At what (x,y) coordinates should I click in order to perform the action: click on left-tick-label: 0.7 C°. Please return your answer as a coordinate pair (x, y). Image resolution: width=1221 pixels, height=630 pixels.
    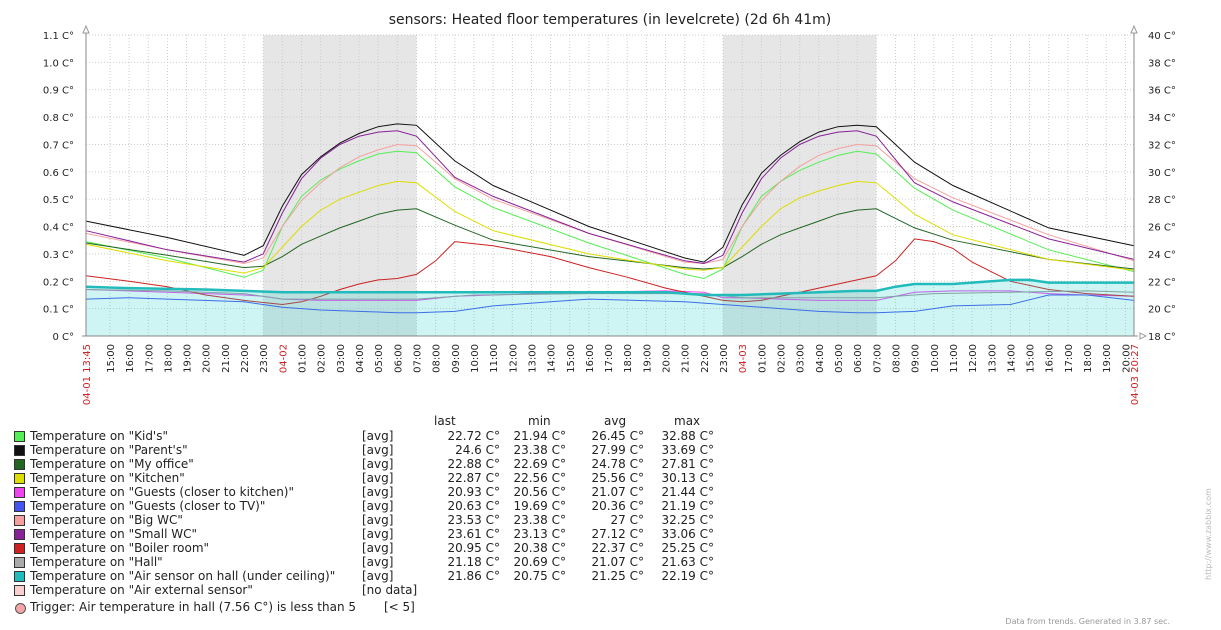
    Looking at the image, I should click on (58, 145).